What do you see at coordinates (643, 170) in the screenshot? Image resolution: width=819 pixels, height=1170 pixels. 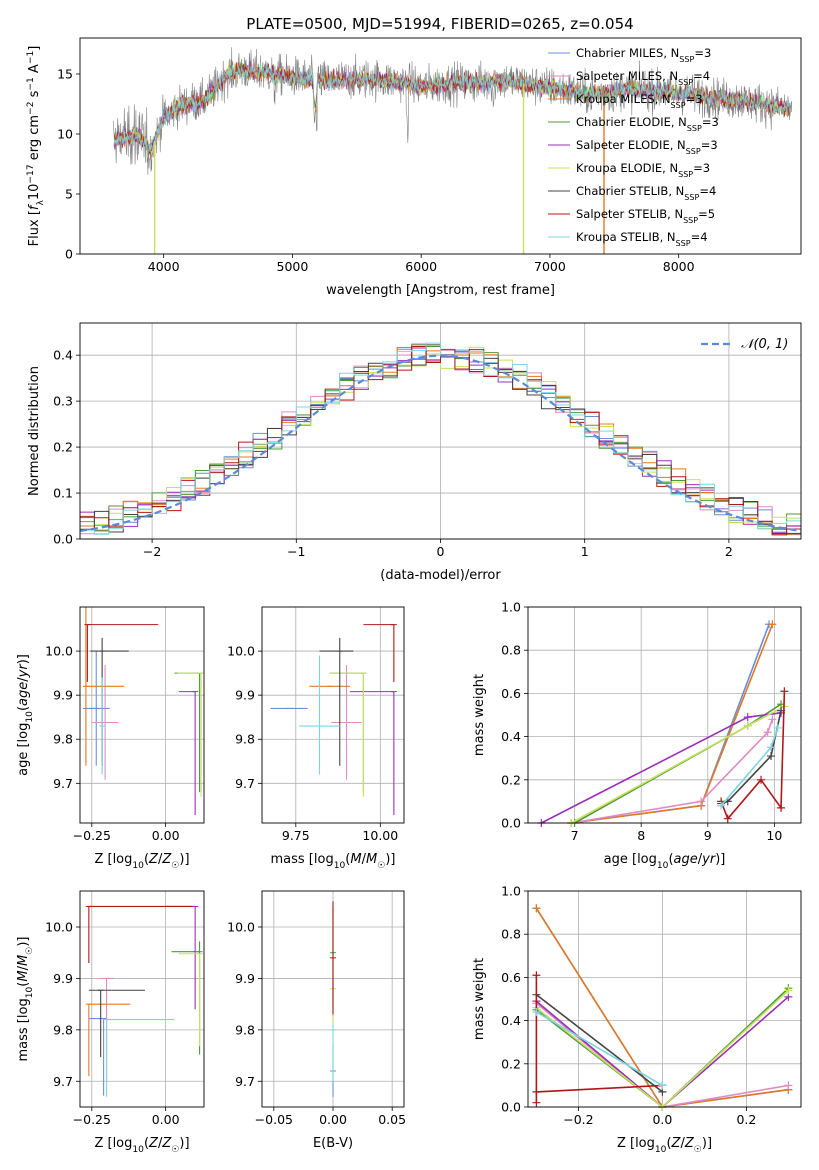 I see `legend-label: Kroupa ELODIE, NSSP=3` at bounding box center [643, 170].